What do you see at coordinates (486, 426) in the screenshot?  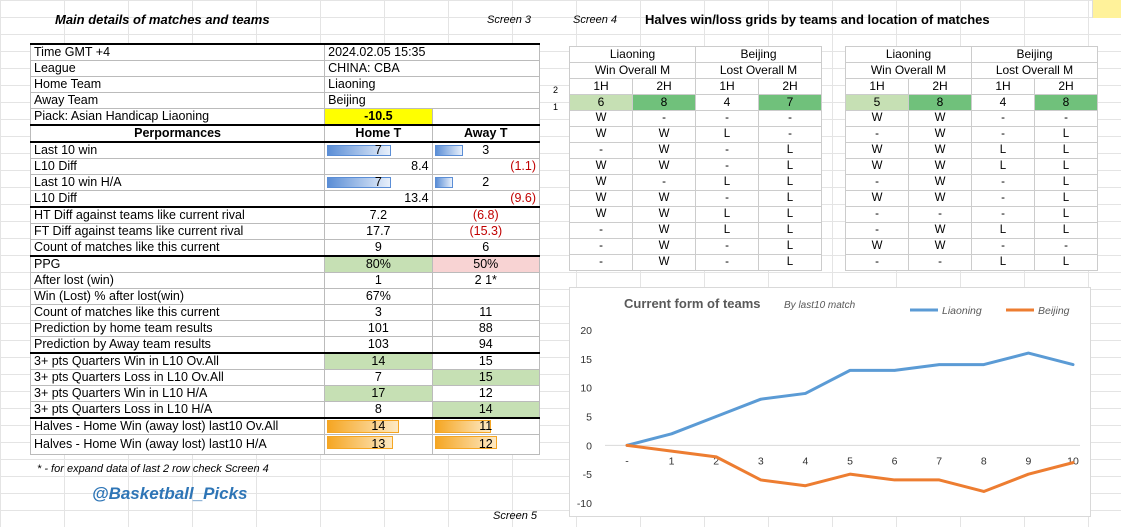 I see `away-value-cell: 11` at bounding box center [486, 426].